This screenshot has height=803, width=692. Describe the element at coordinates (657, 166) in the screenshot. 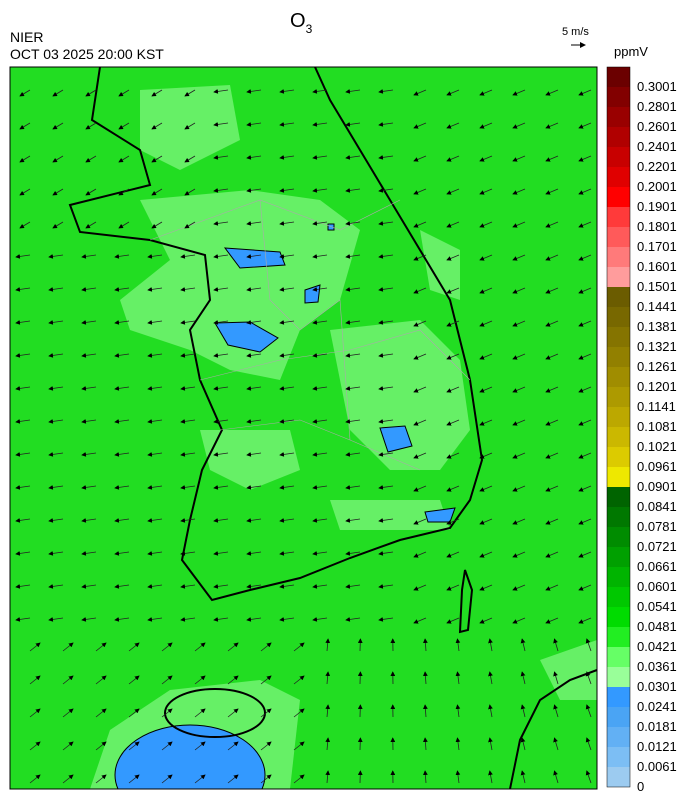

I see `colorbar-label: 0.2201` at that location.